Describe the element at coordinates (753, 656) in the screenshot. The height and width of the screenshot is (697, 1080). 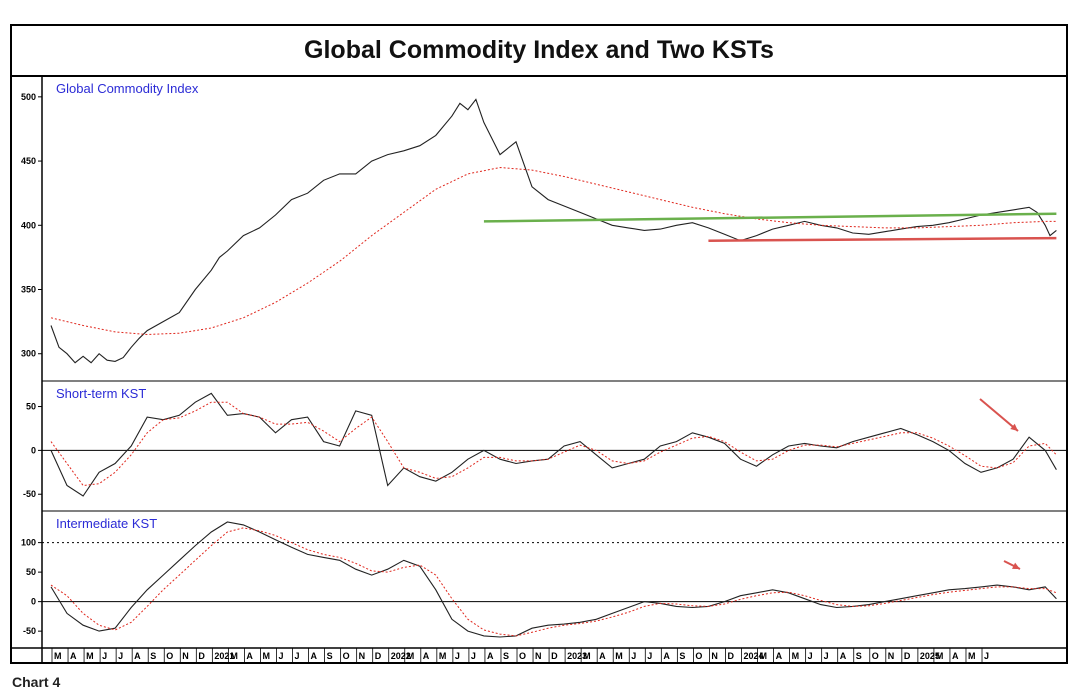
I see `x-tick-label: 2024` at that location.